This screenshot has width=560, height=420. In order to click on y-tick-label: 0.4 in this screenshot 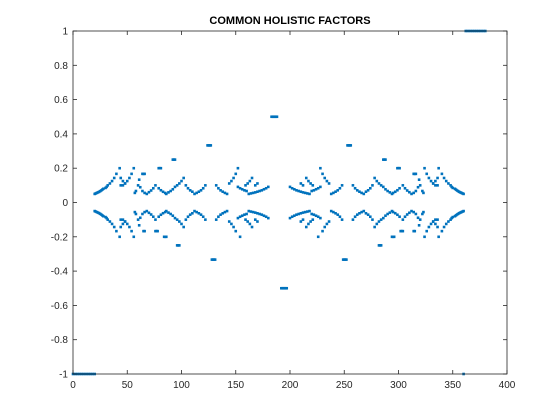, I will do `click(61, 134)`.